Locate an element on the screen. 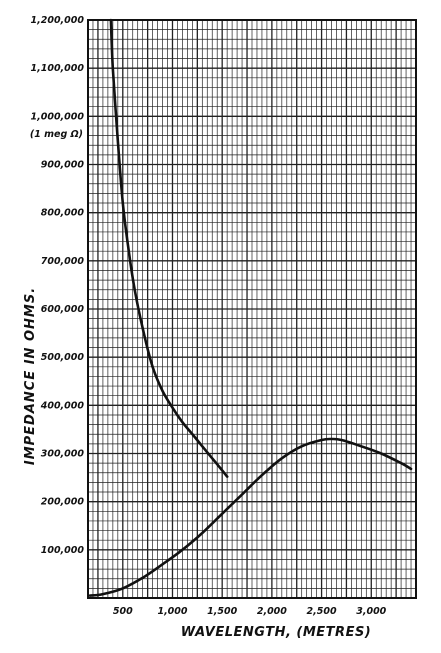  y-tick-label: 1,100,000 is located at coordinates (58, 68).